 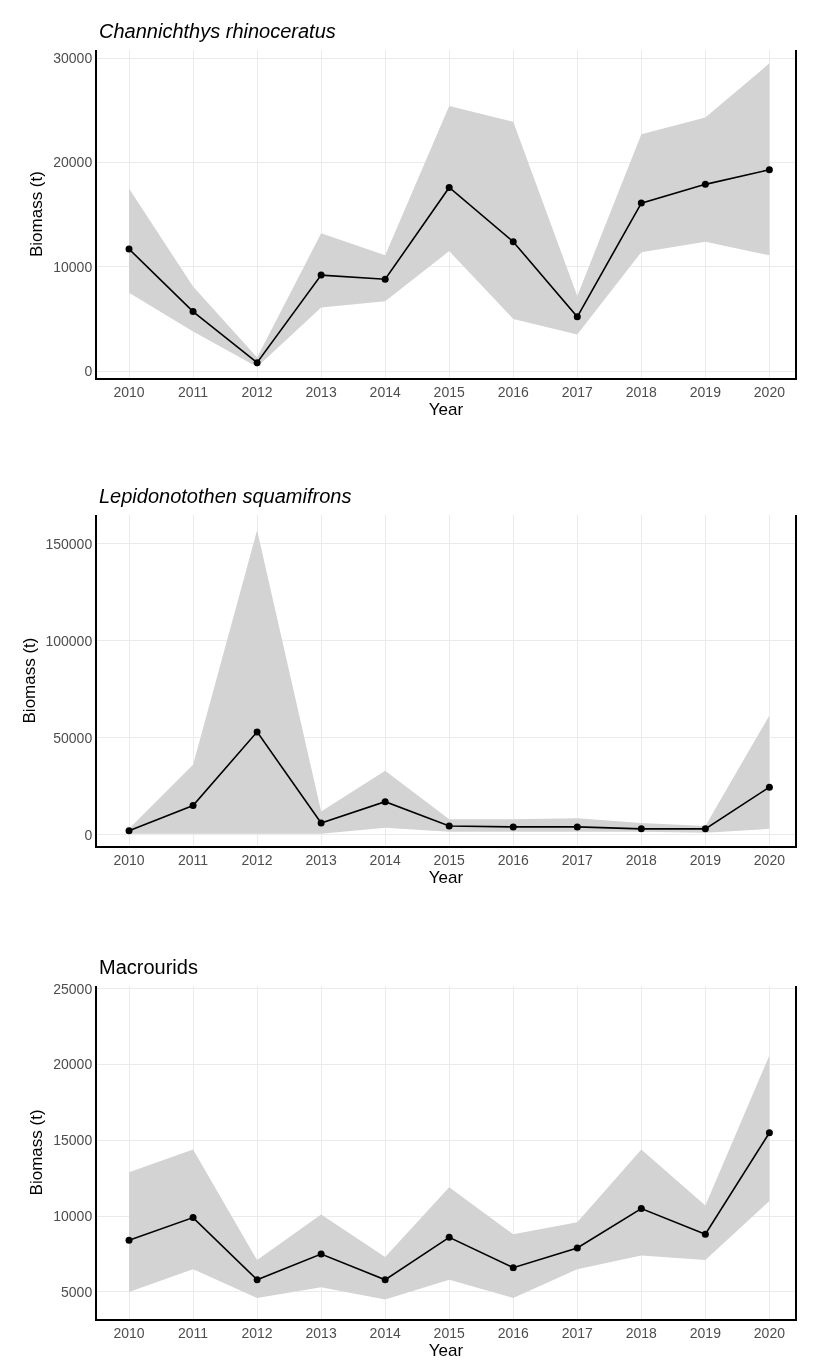 I want to click on y-tick-label: 25000, so click(x=73, y=988).